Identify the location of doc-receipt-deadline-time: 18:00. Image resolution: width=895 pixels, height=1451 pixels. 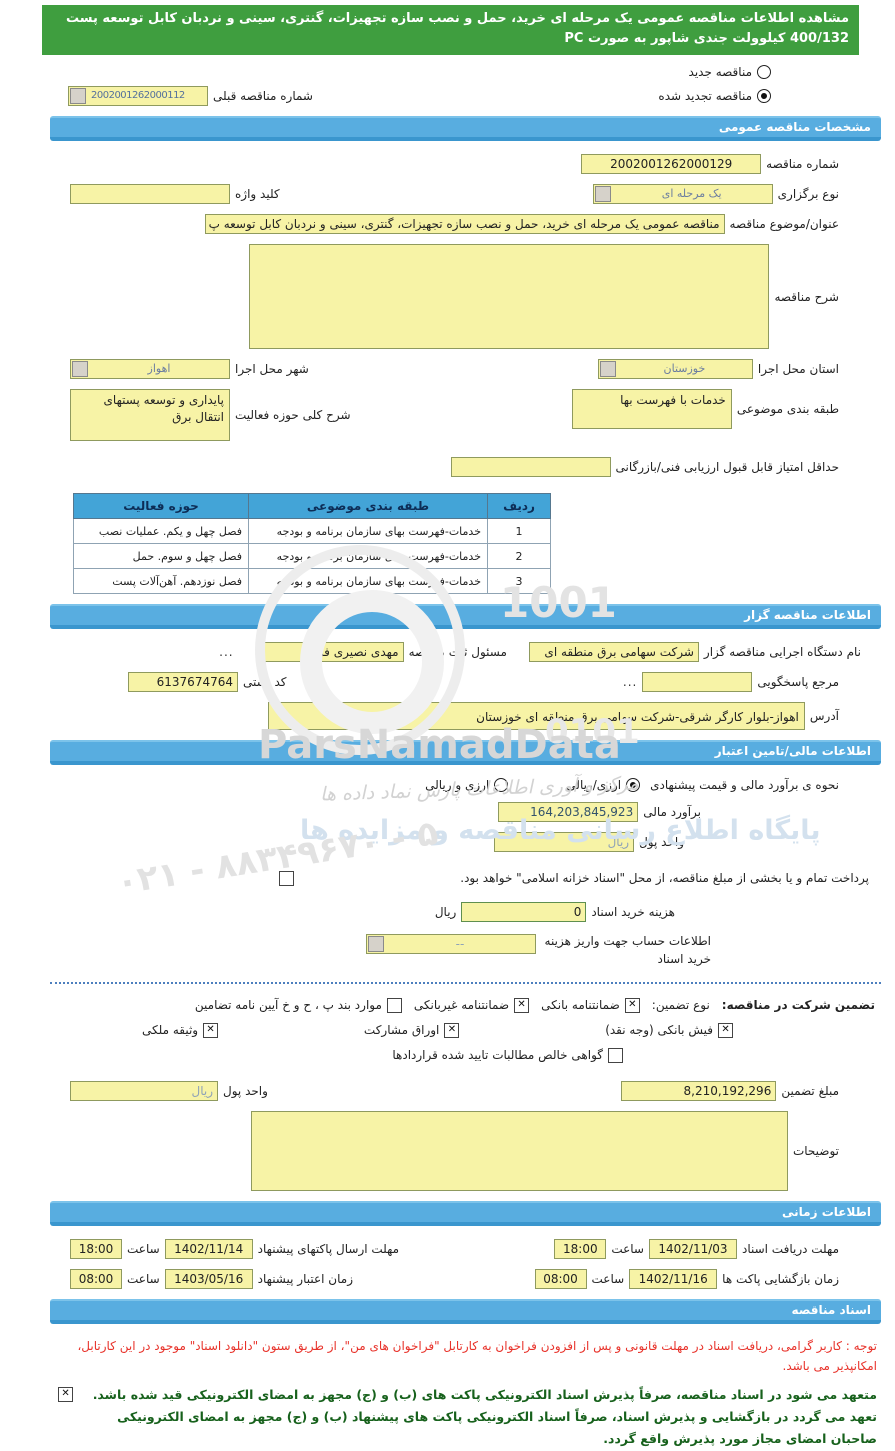
(580, 1248).